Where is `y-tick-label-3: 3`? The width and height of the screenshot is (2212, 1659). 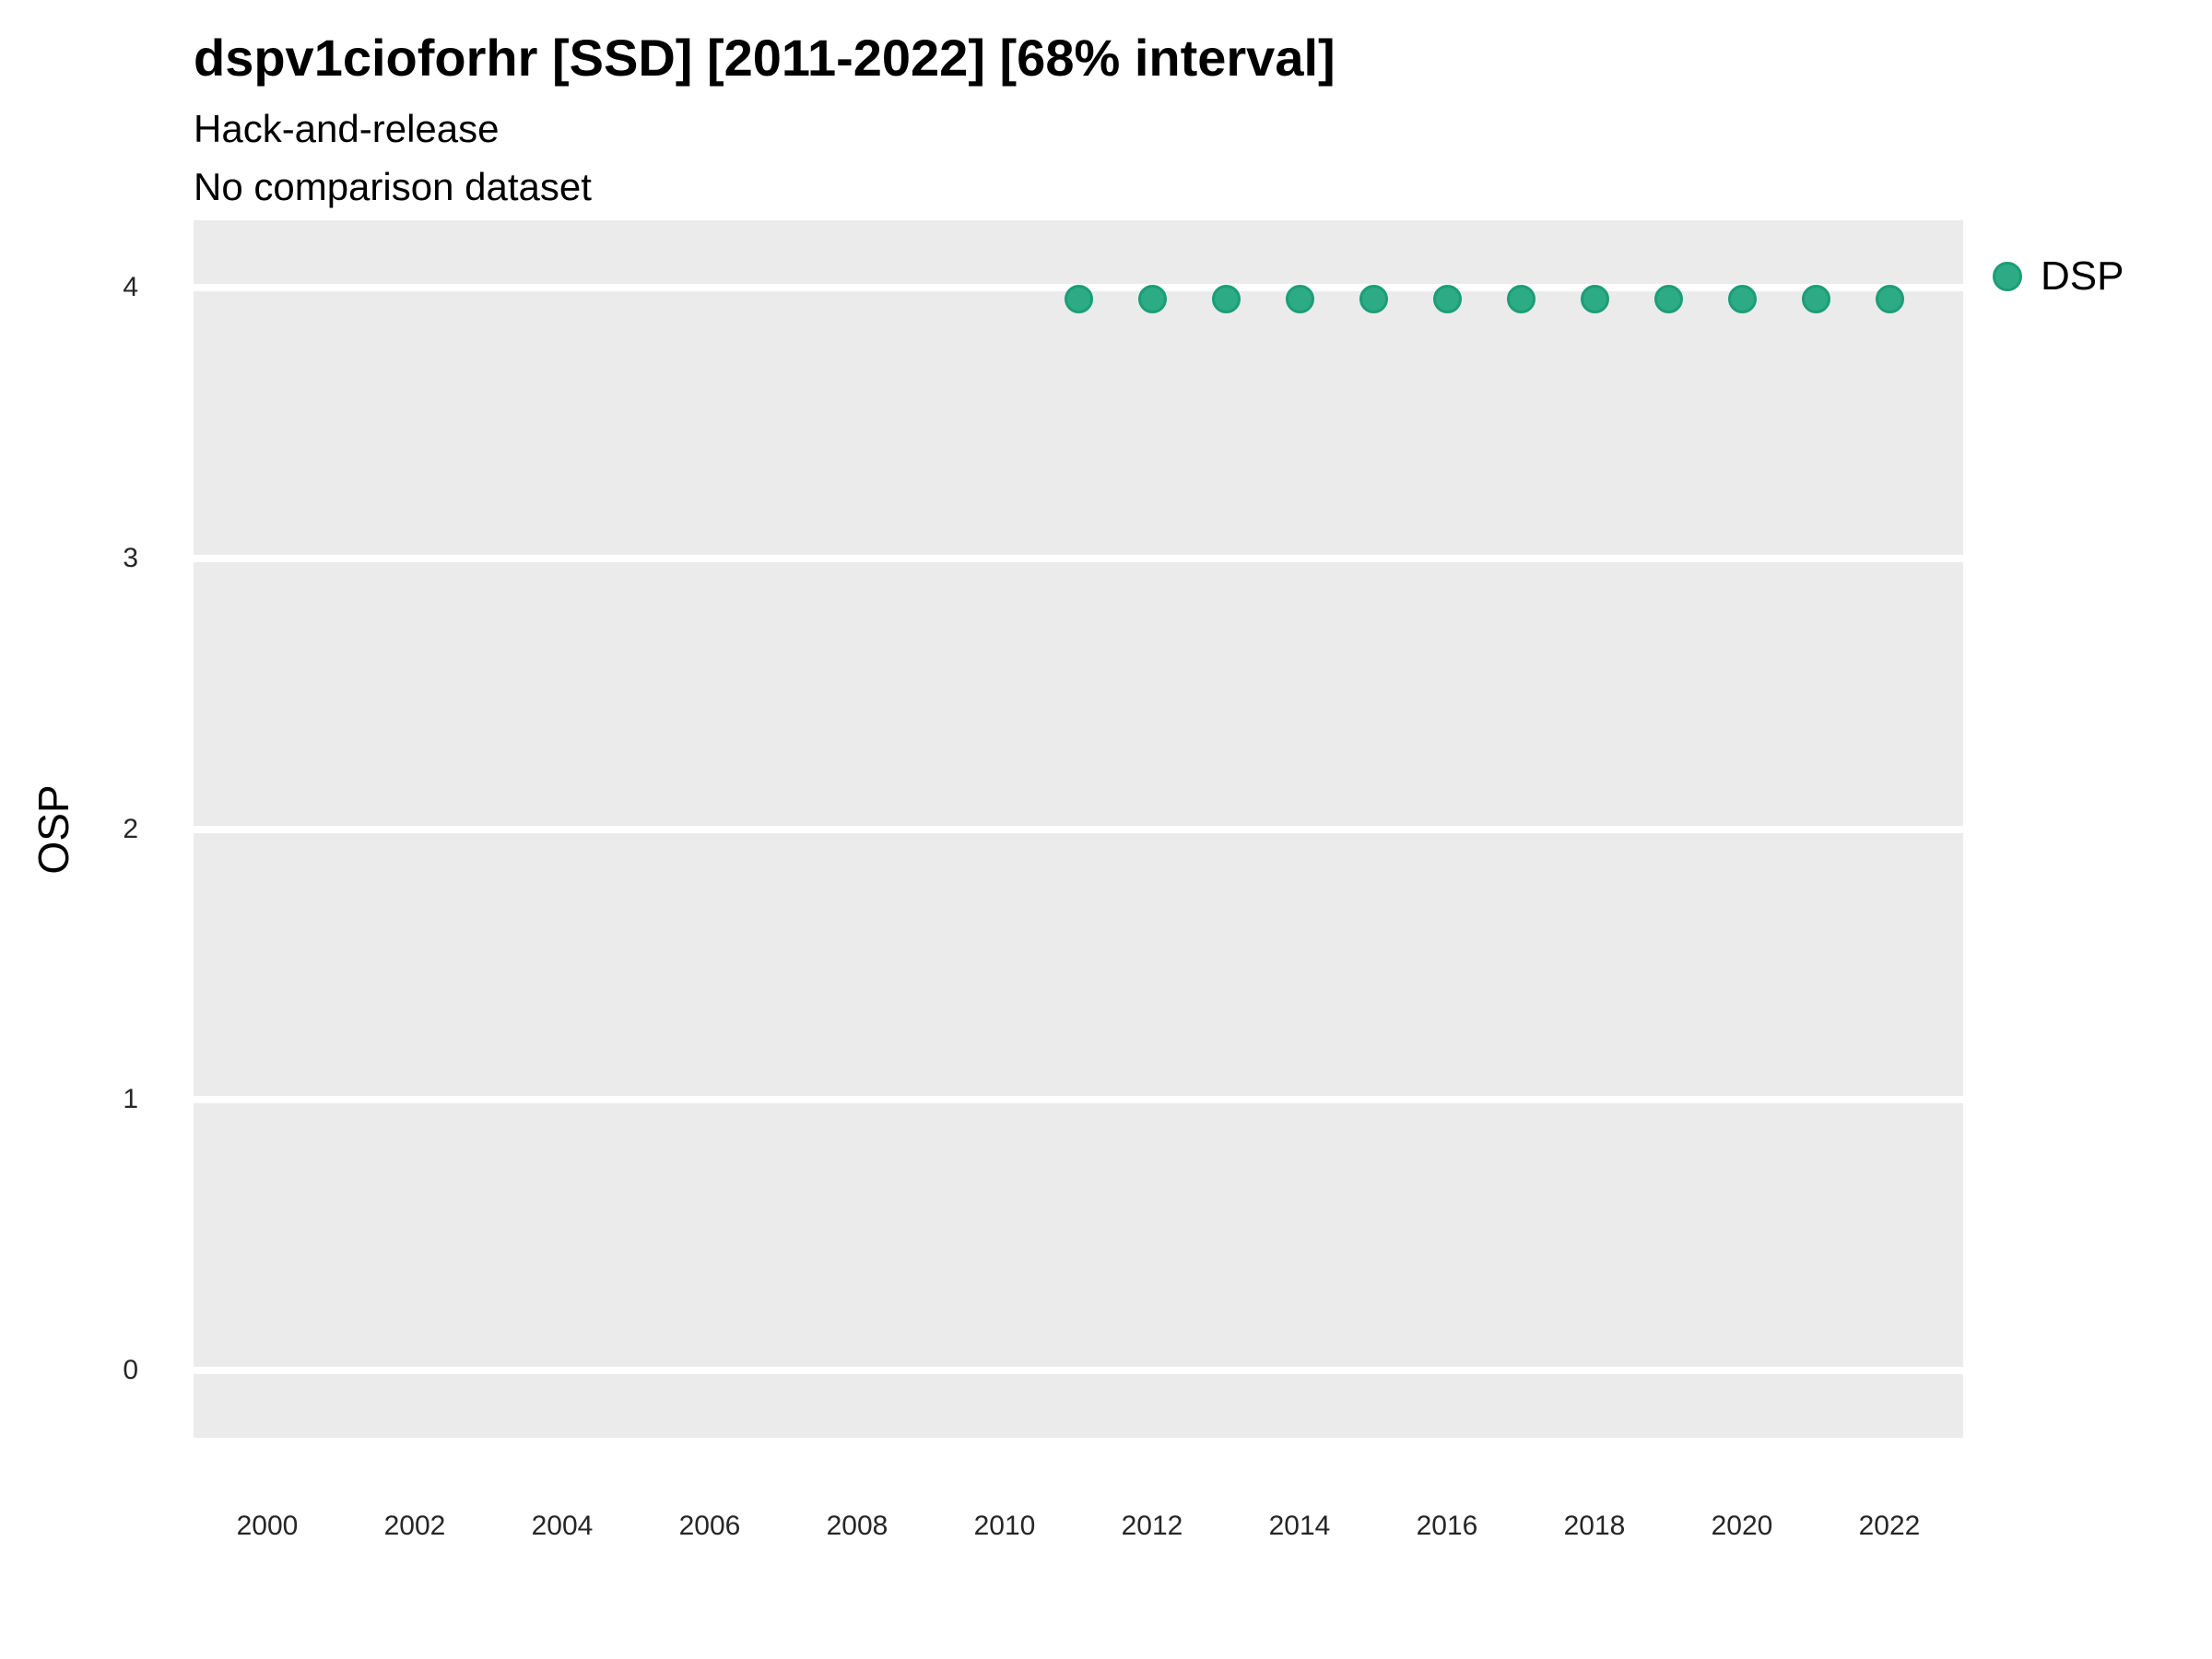 y-tick-label-3: 3 is located at coordinates (130, 557).